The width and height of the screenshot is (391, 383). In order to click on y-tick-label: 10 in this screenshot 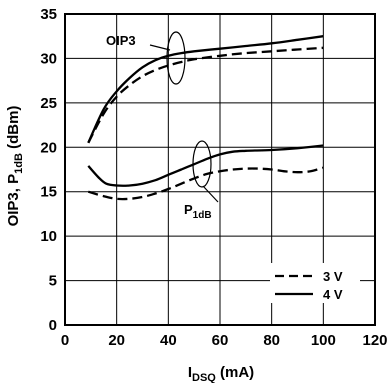, I will do `click(48, 236)`.